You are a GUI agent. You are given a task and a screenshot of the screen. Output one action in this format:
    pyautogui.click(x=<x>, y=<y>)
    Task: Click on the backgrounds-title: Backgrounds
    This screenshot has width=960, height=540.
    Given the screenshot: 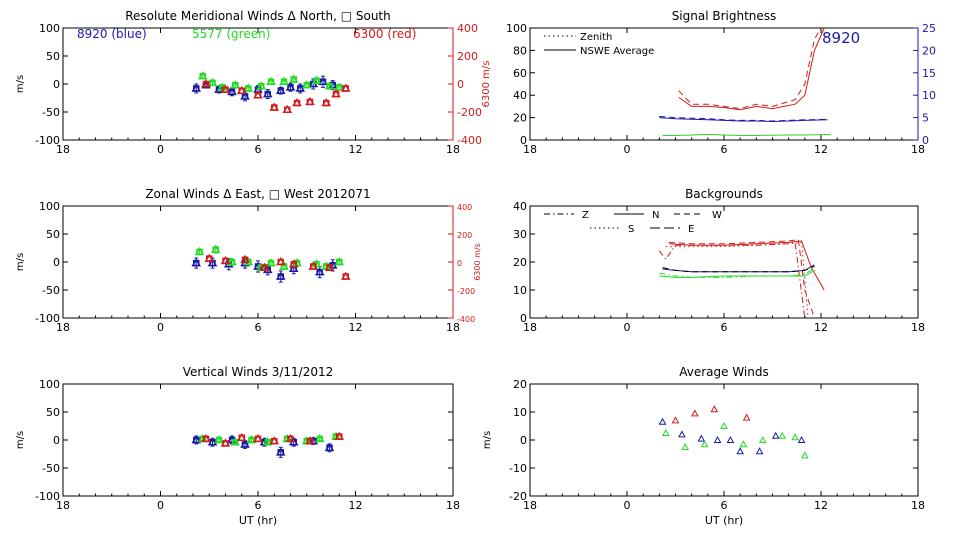 What is the action you would take?
    pyautogui.click(x=724, y=194)
    